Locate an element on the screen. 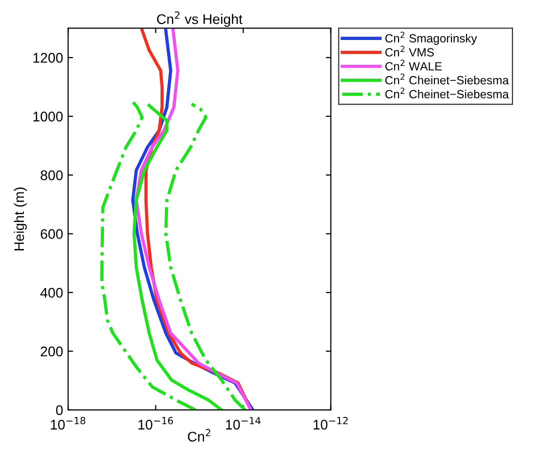 This screenshot has height=455, width=545. y-tick-label: 0 is located at coordinates (59, 410).